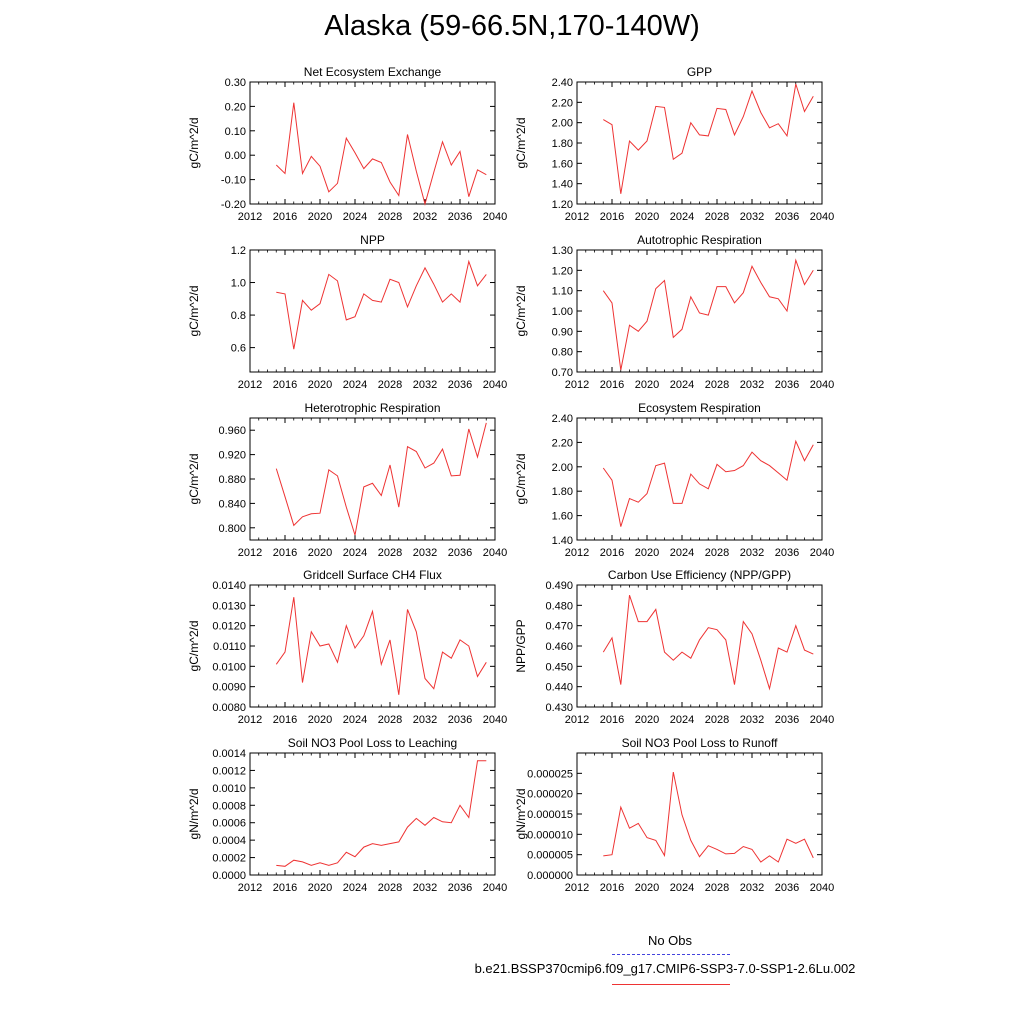  Describe the element at coordinates (699, 240) in the screenshot. I see `panel-title: Autotrophic Respiration` at that location.